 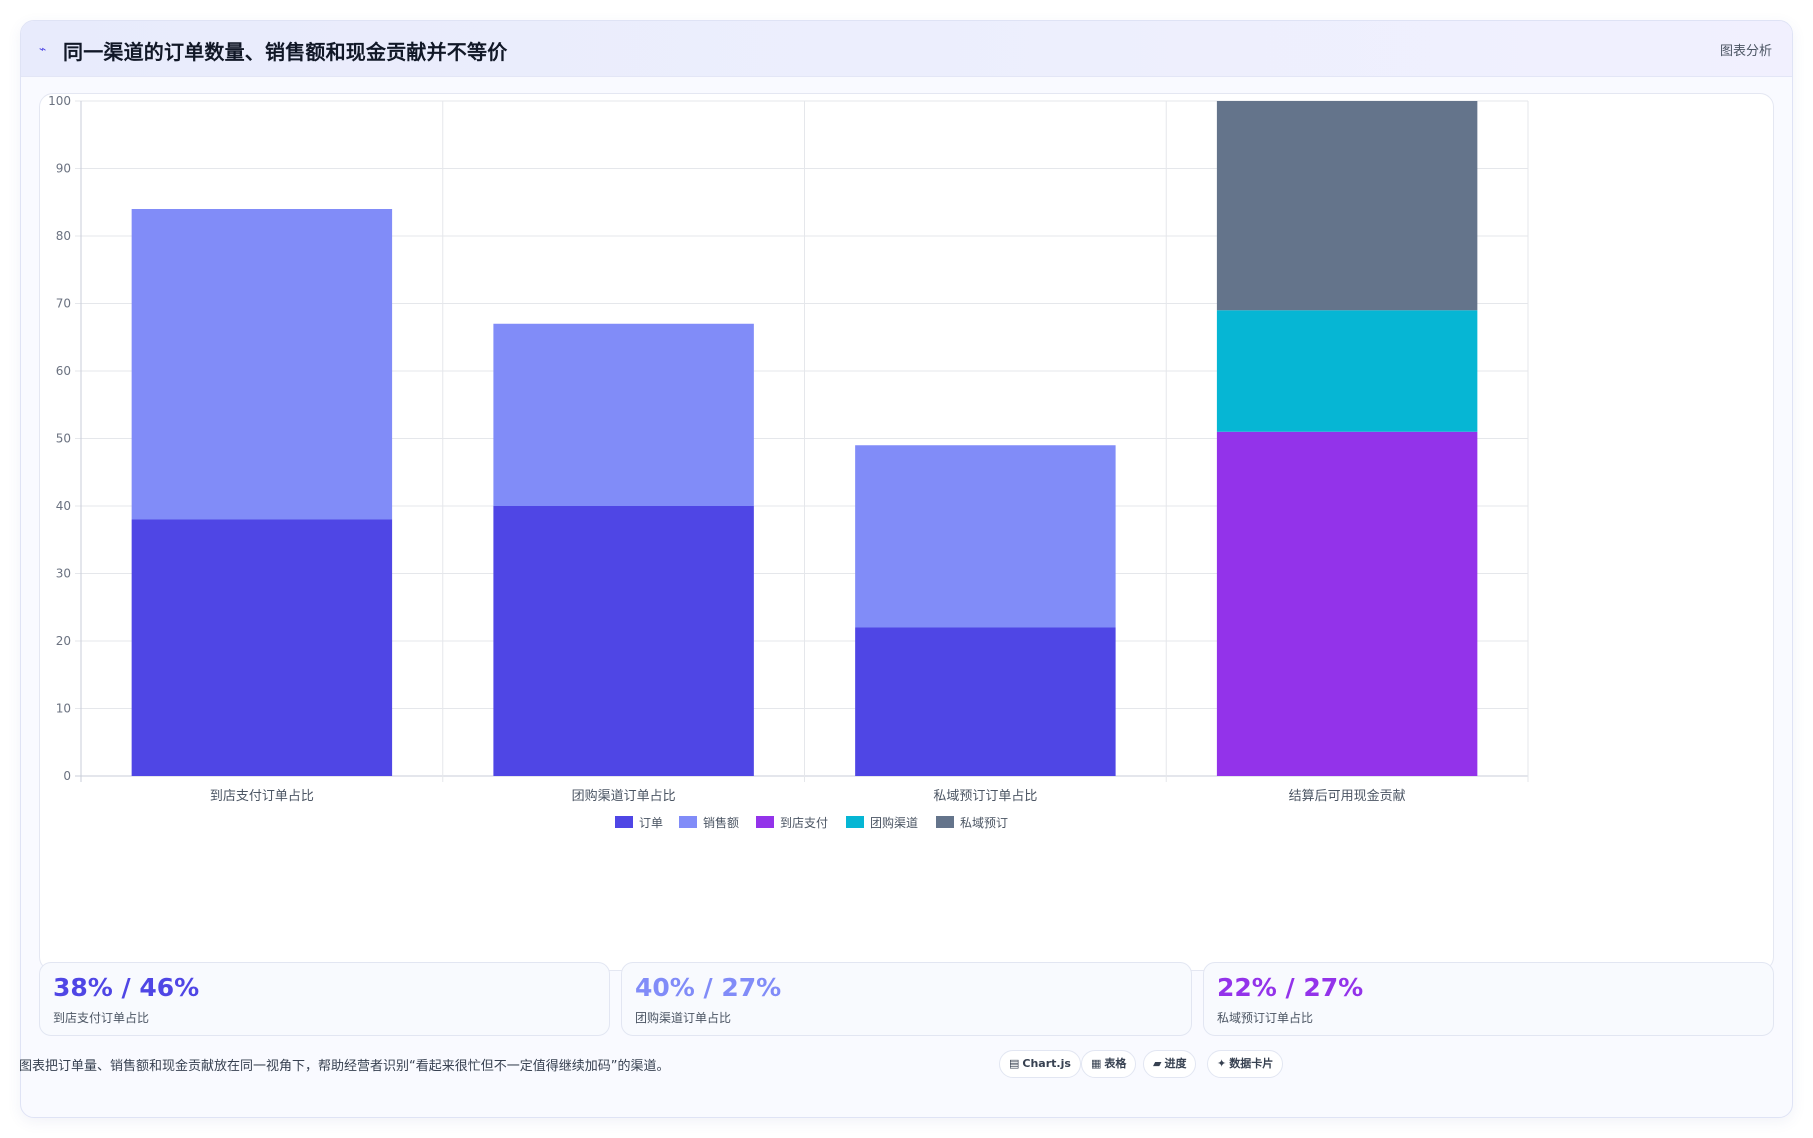 I want to click on legend-label: 私域预订, so click(x=984, y=823).